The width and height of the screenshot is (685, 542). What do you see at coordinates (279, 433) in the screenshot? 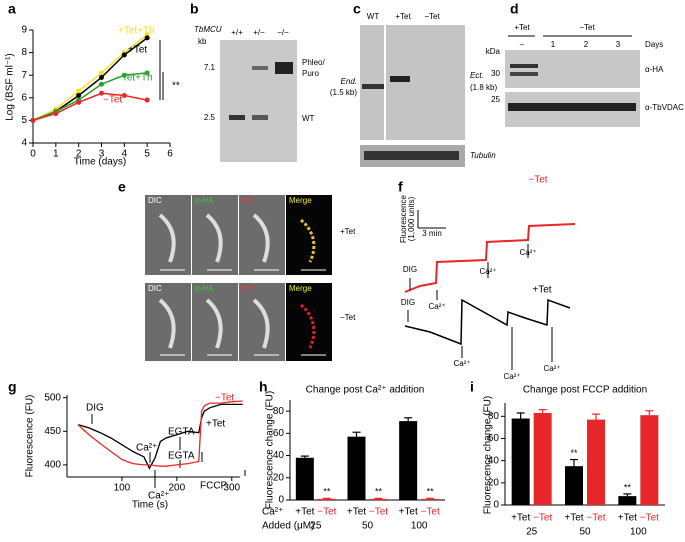
I see `y-tick-label: 60` at bounding box center [279, 433].